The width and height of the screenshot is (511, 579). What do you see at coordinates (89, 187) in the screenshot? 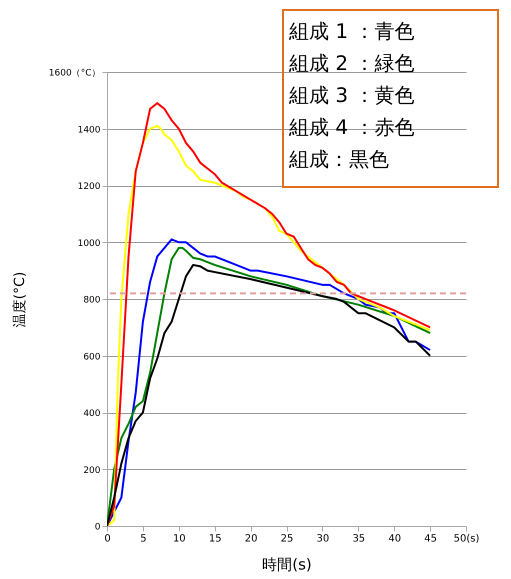
I see `y-tick-label: 1200` at bounding box center [89, 187].